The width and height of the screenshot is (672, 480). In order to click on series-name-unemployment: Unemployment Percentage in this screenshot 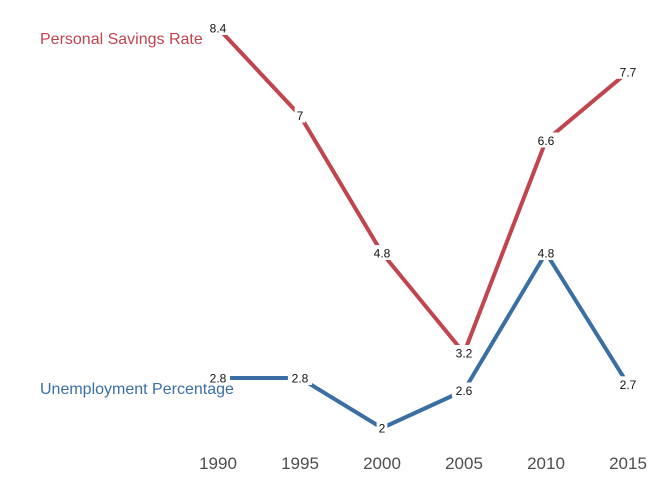, I will do `click(137, 389)`.